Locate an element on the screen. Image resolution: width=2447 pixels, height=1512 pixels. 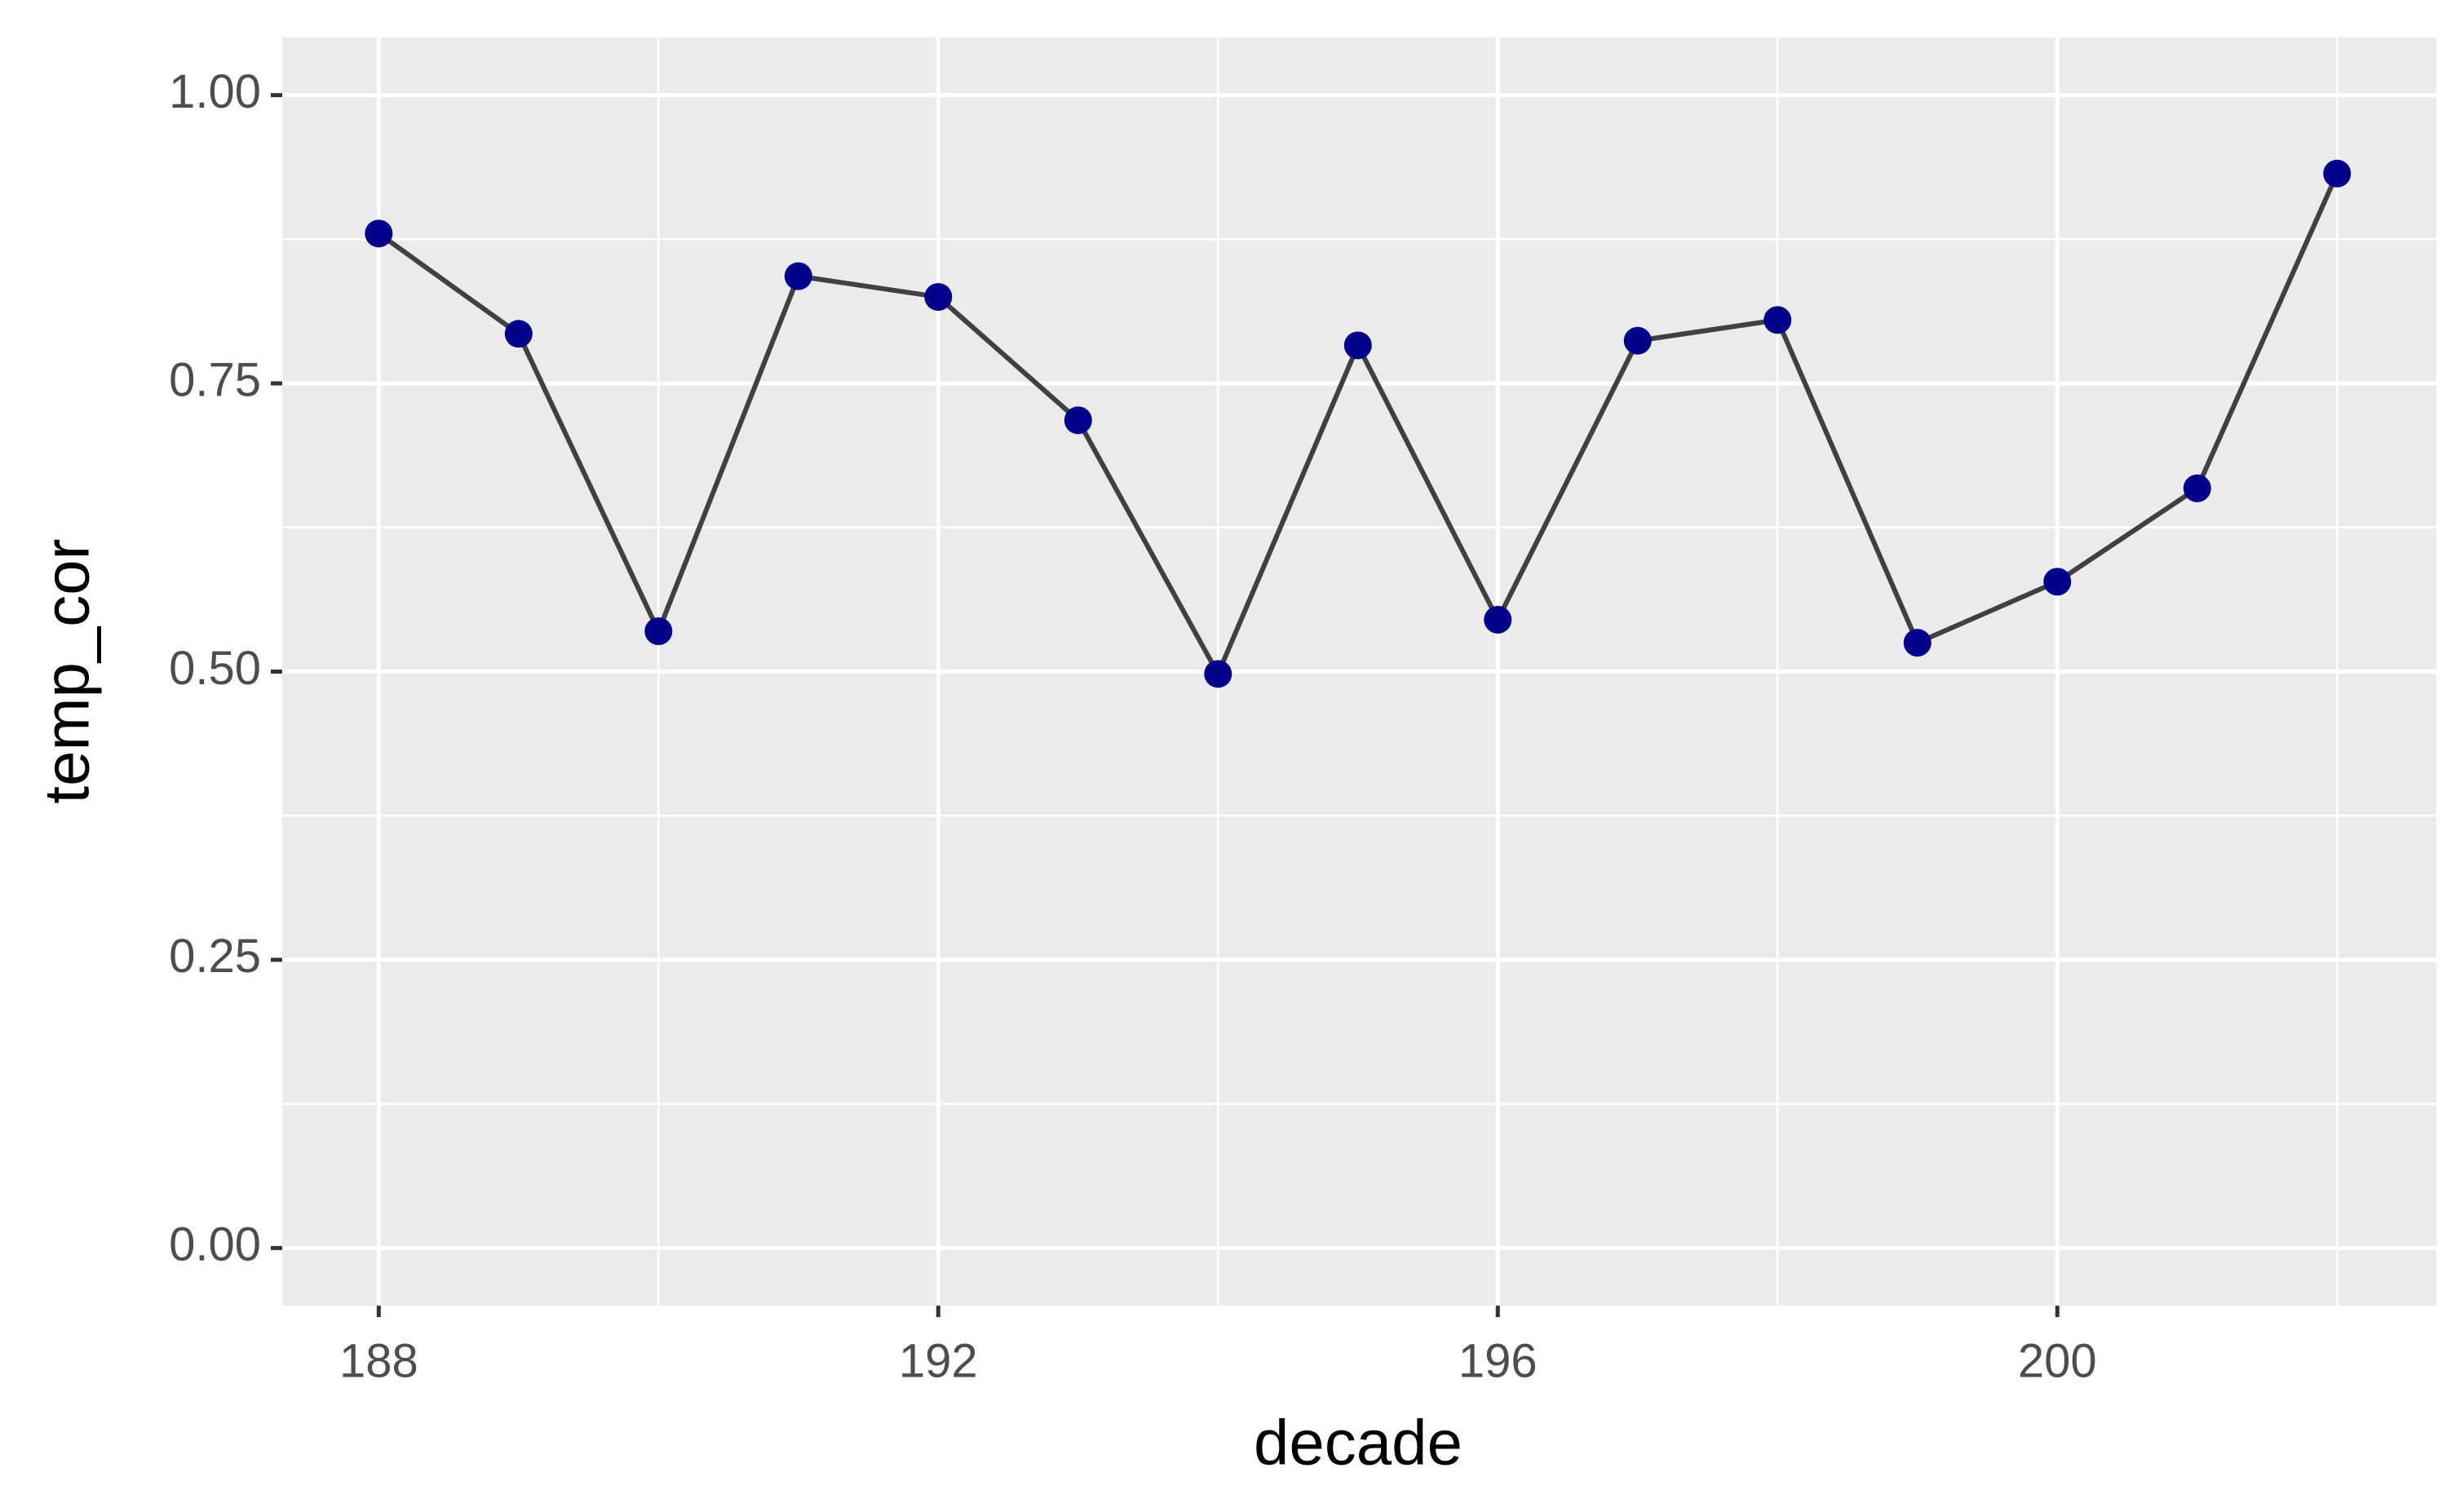
y-axis-title: temp_cor is located at coordinates (67, 670).